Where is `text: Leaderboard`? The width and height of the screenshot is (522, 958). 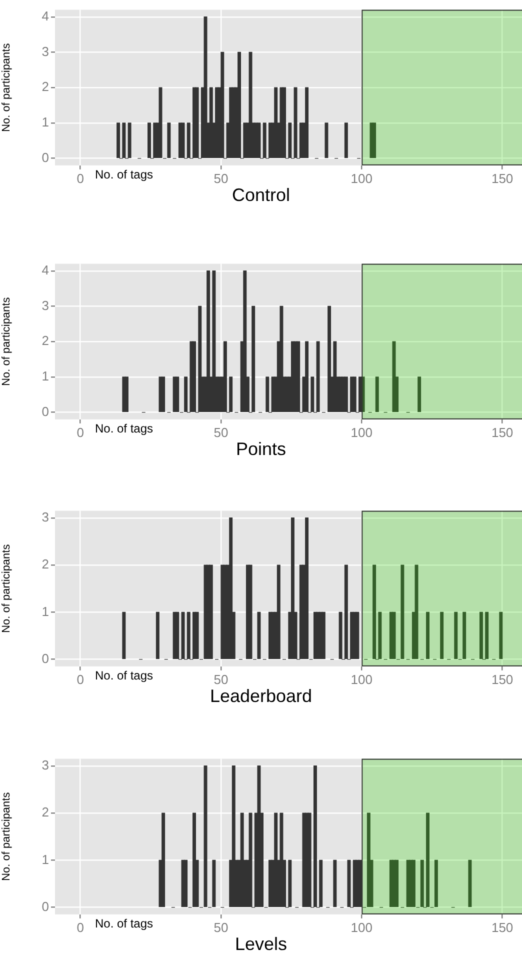
text: Leaderboard is located at coordinates (261, 696).